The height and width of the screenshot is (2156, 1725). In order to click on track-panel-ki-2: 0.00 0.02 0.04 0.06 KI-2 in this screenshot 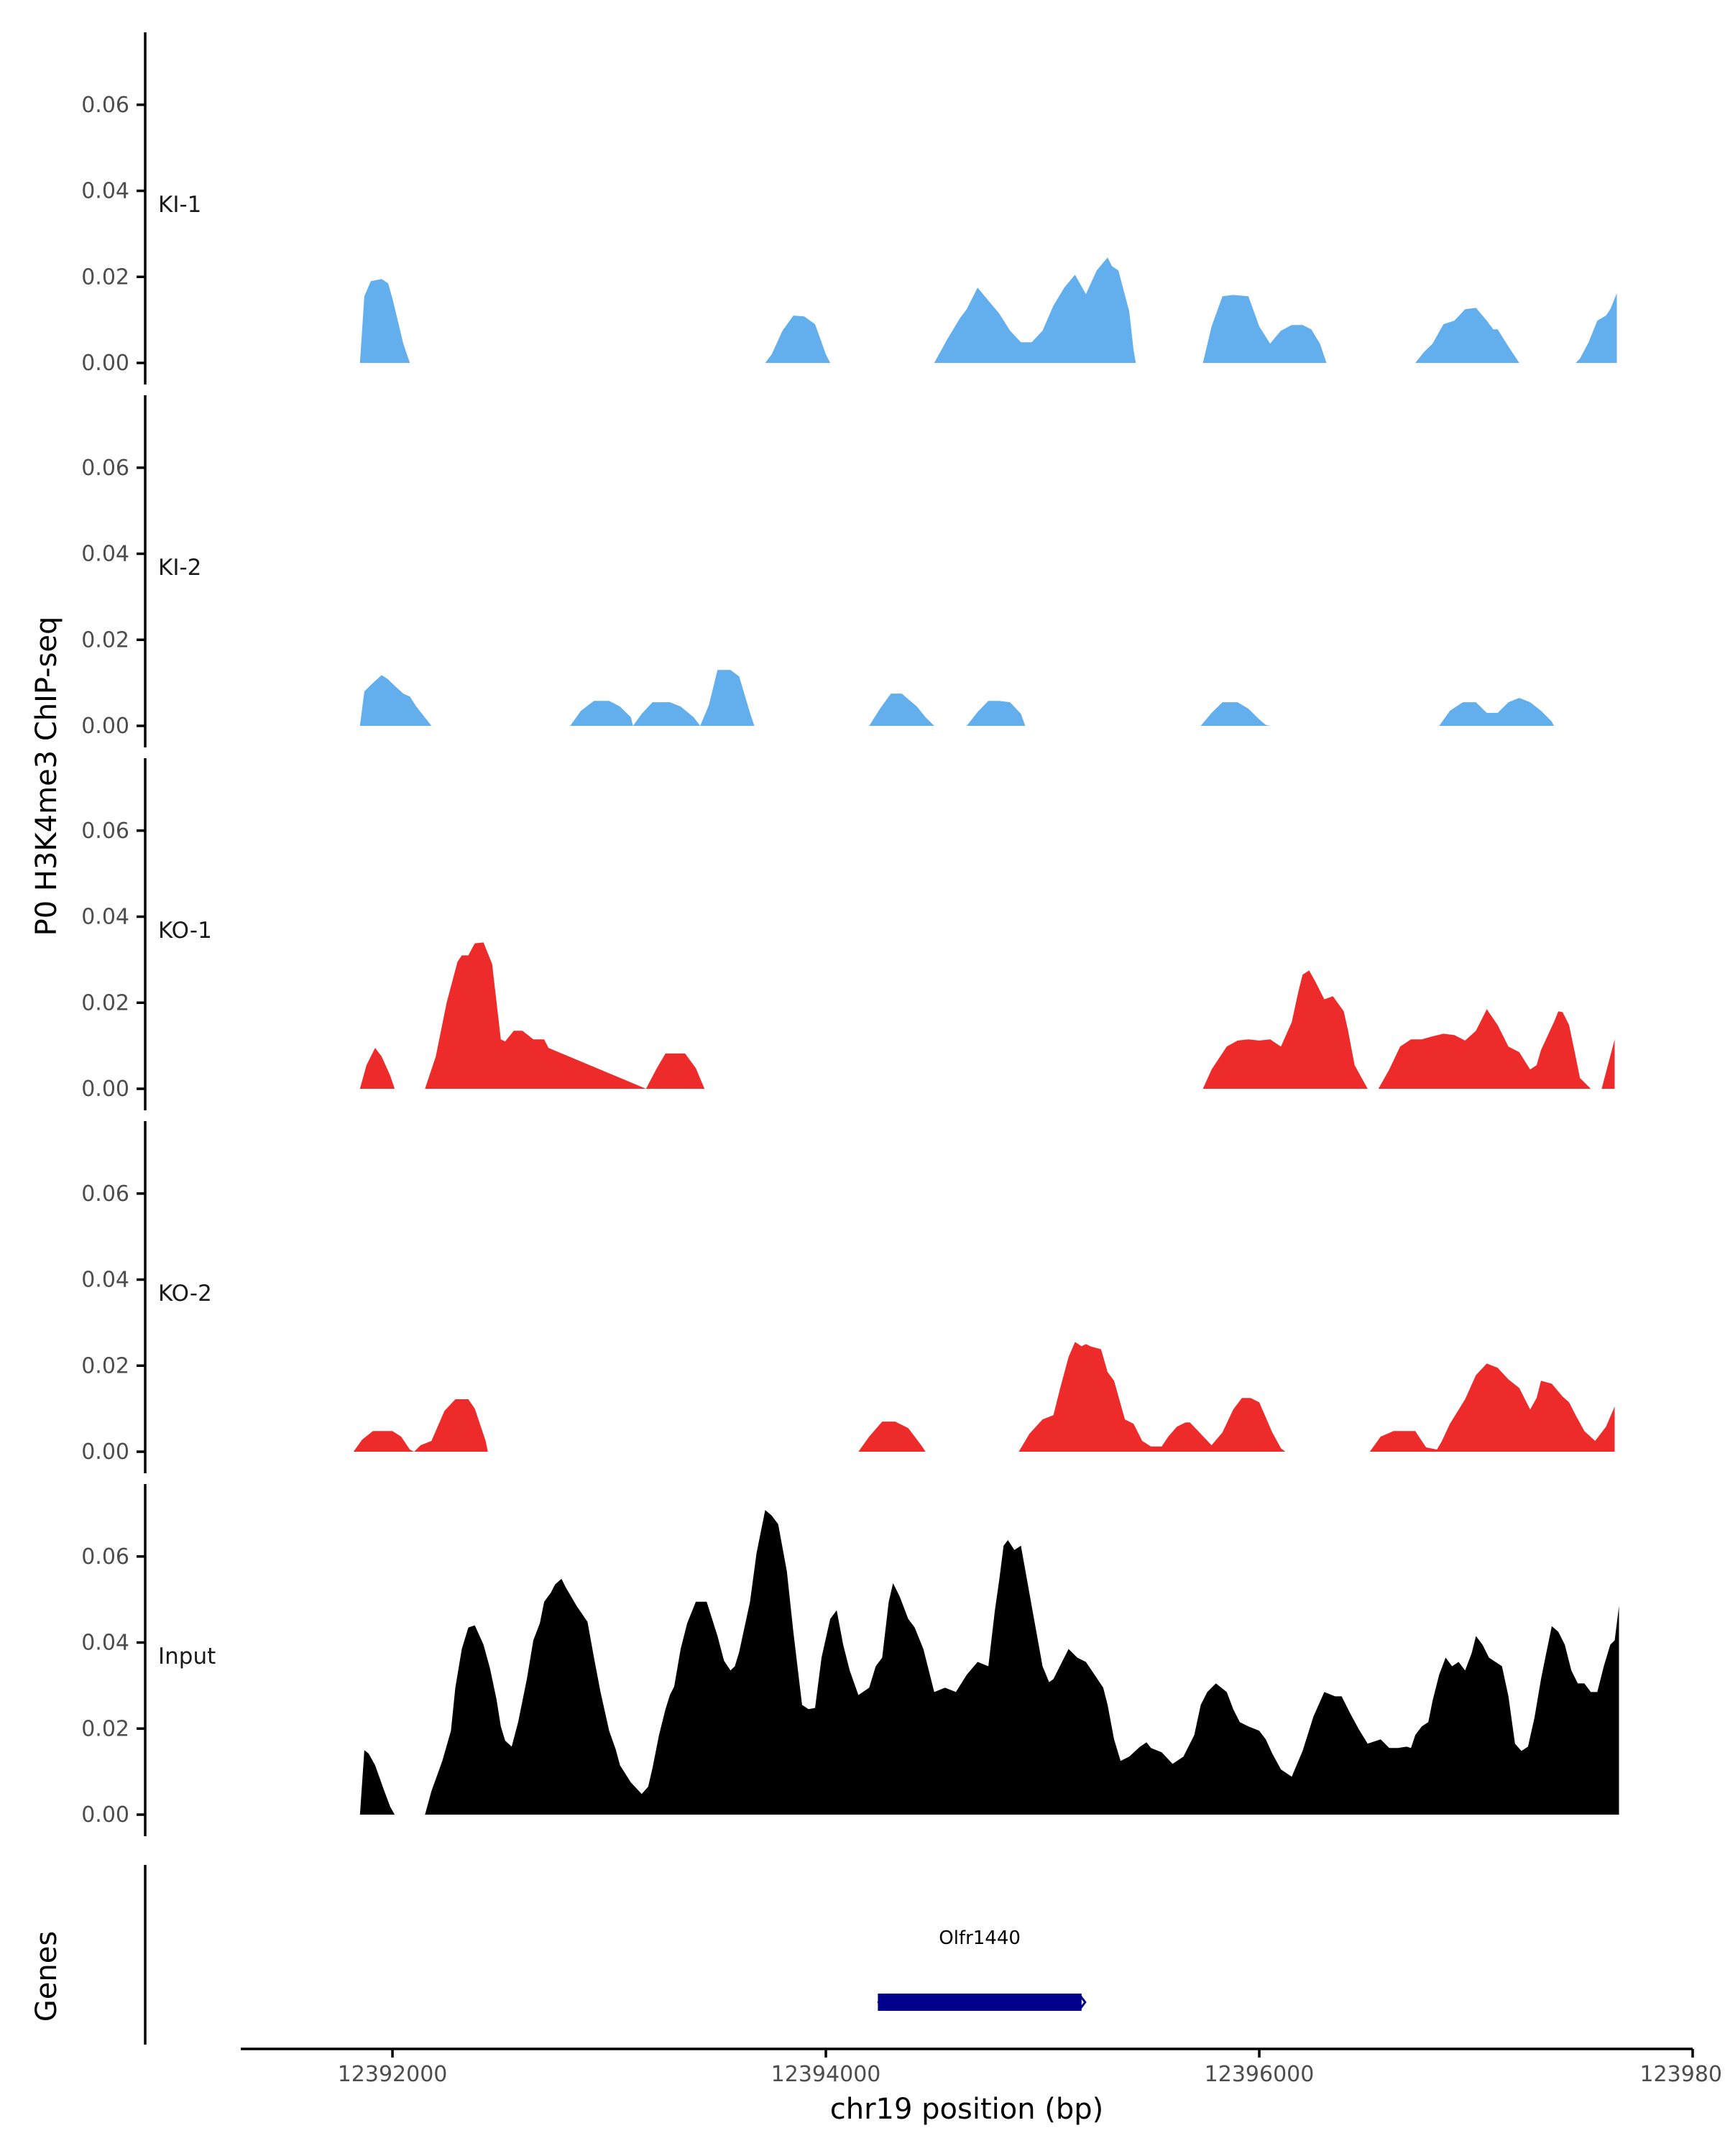, I will do `click(817, 571)`.